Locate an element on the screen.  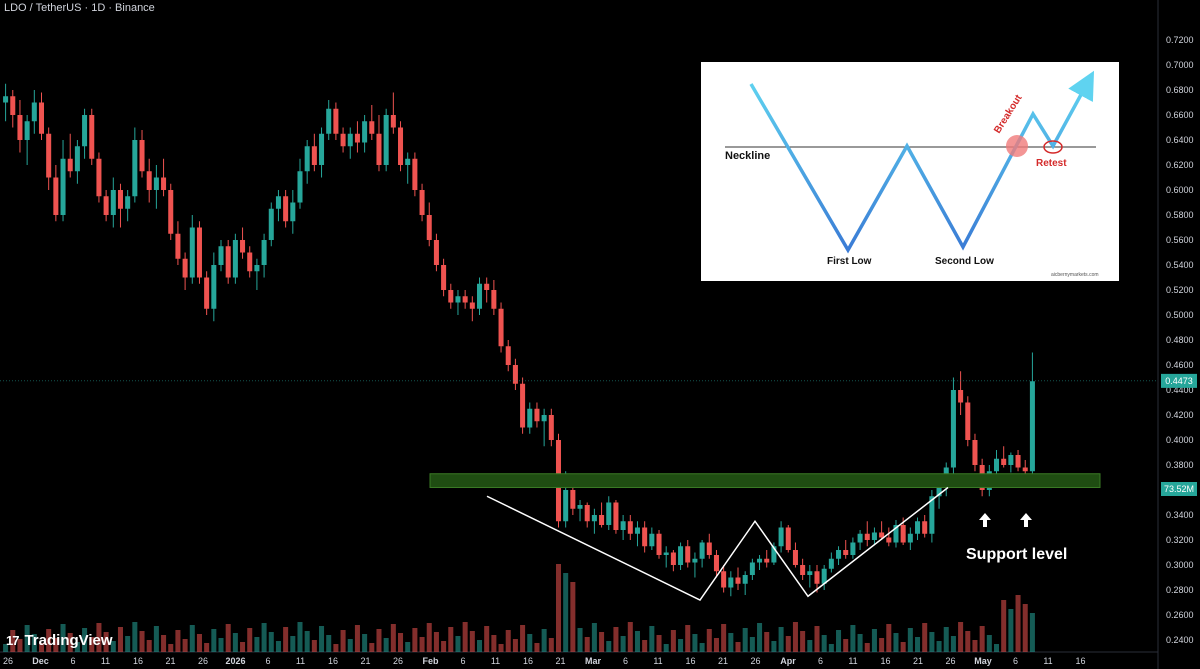
time-tick-label: Mar is located at coordinates (593, 661).